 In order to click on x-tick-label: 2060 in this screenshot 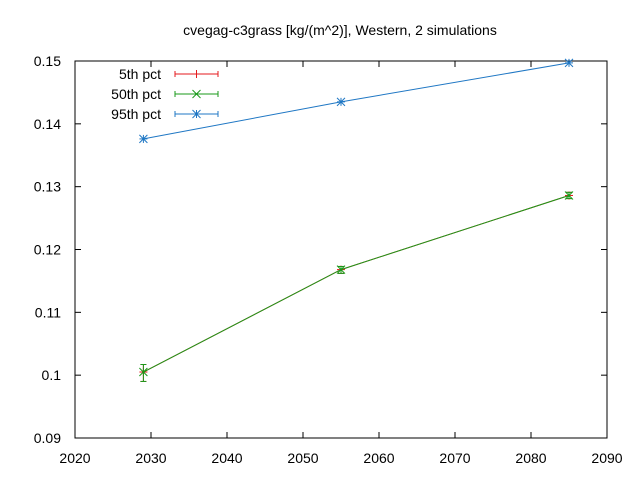, I will do `click(378, 458)`.